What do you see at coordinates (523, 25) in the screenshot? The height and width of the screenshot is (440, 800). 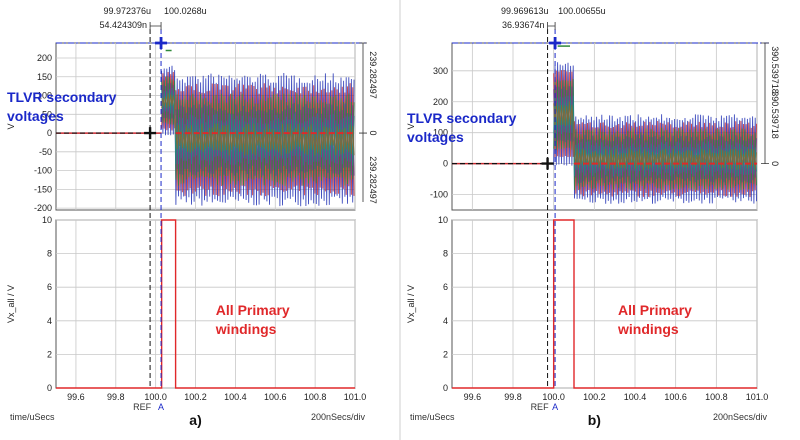 I see `cursor-delta-readout: 36.93674n` at bounding box center [523, 25].